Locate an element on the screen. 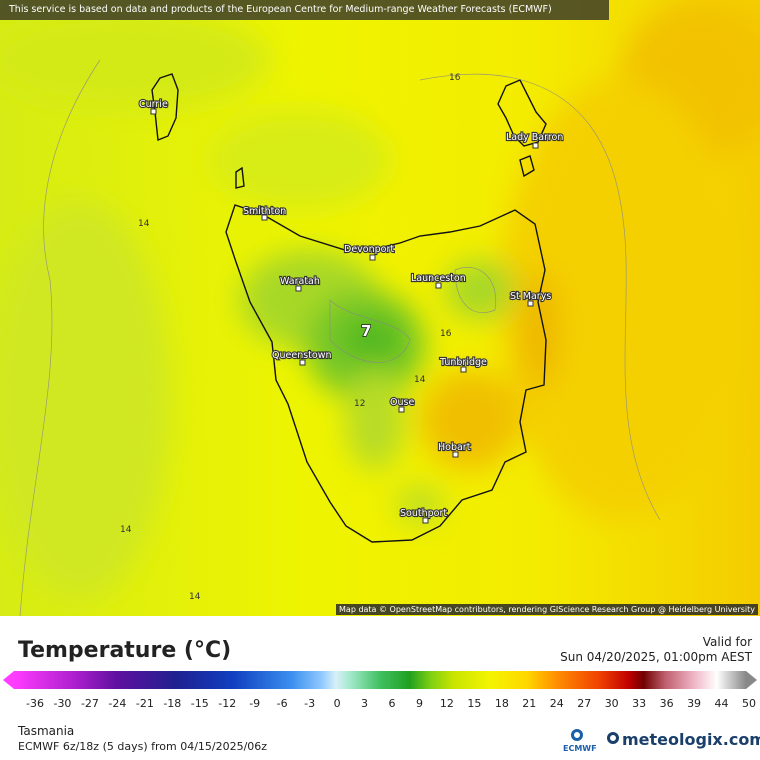  colorbar is located at coordinates (380, 680).